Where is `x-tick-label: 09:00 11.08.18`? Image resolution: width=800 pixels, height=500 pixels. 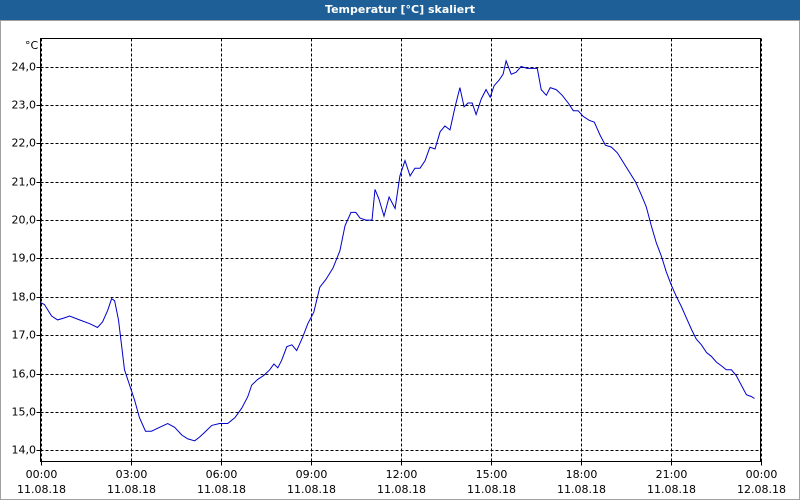 x-tick-label: 09:00 11.08.18 is located at coordinates (311, 482).